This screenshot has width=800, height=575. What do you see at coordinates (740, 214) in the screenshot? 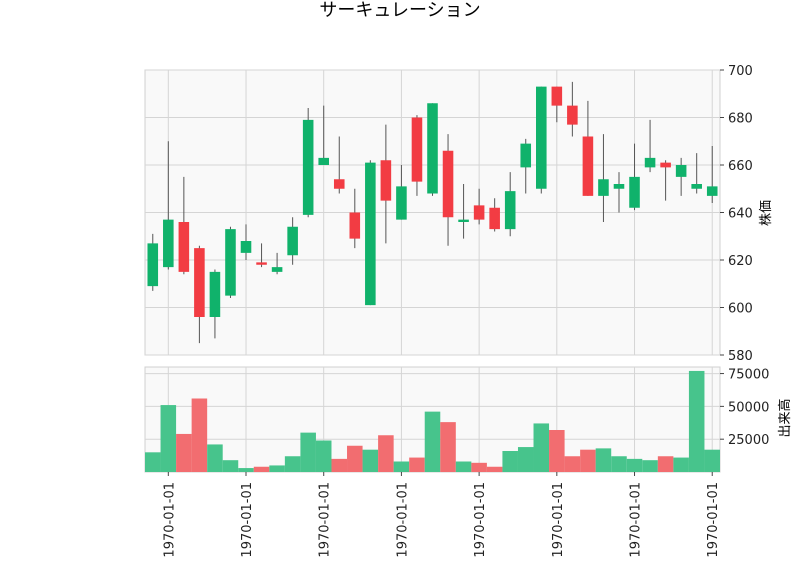
I see `price-tick-label: 640` at bounding box center [740, 214].